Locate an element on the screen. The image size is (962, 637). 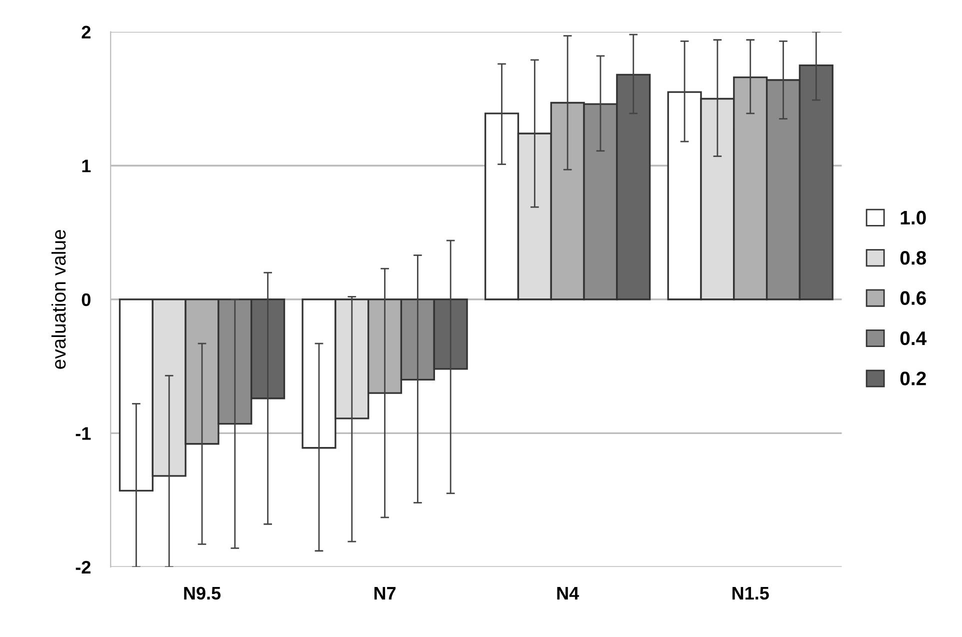
y-tick-label: 1 is located at coordinates (86, 166).